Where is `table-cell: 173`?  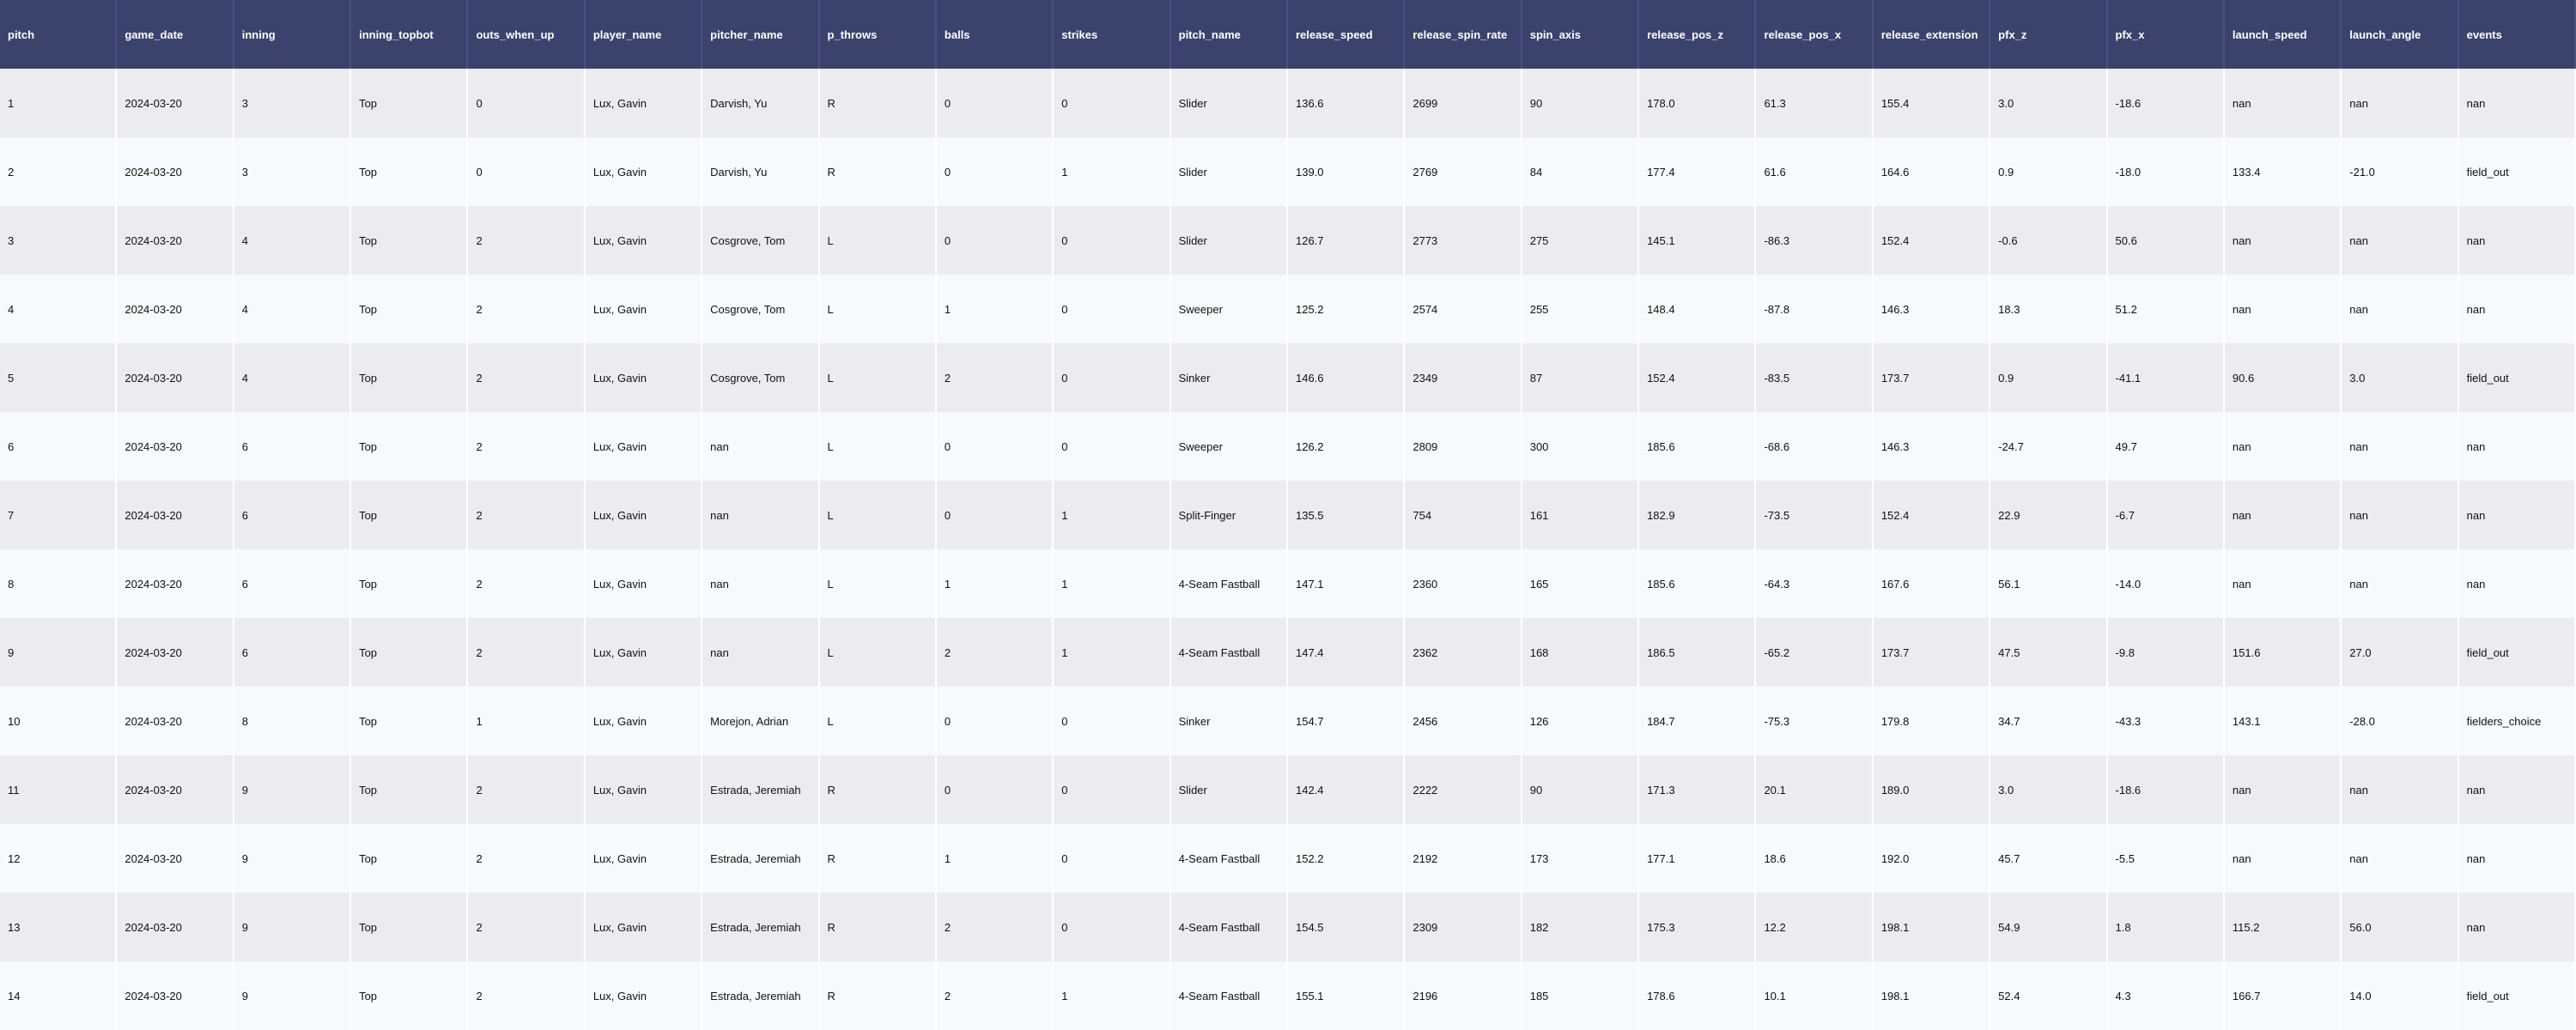 table-cell: 173 is located at coordinates (1581, 858).